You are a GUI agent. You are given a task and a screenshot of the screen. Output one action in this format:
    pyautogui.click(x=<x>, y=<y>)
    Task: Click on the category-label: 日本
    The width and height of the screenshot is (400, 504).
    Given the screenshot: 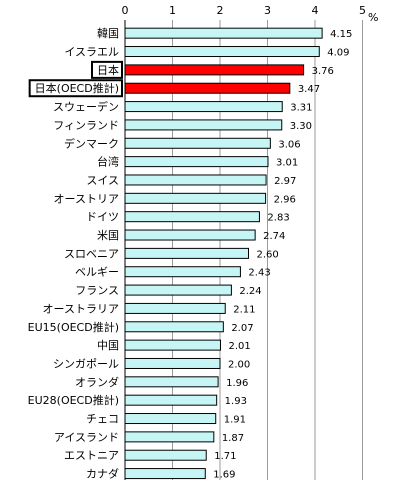 What is the action you would take?
    pyautogui.click(x=108, y=70)
    